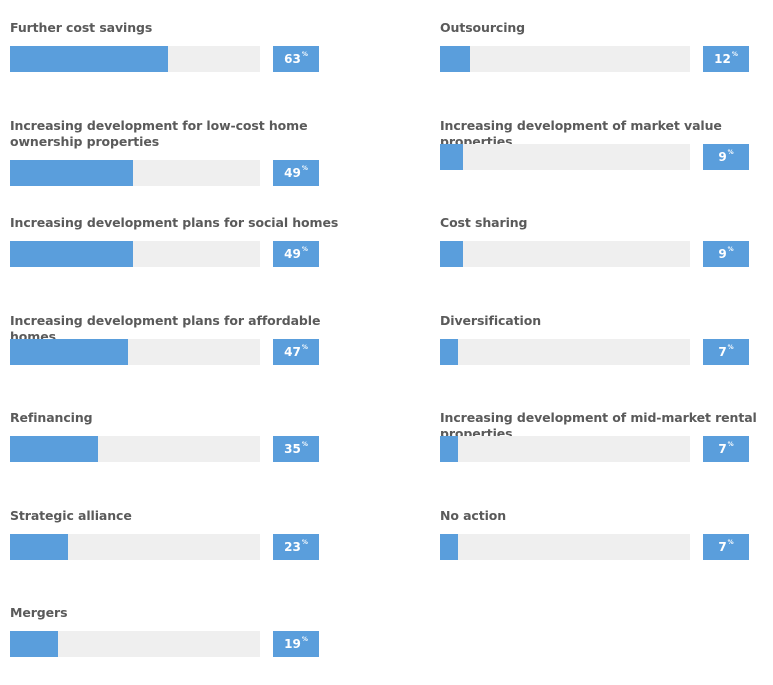  What do you see at coordinates (51, 417) in the screenshot?
I see `bar-label: Refinancing` at bounding box center [51, 417].